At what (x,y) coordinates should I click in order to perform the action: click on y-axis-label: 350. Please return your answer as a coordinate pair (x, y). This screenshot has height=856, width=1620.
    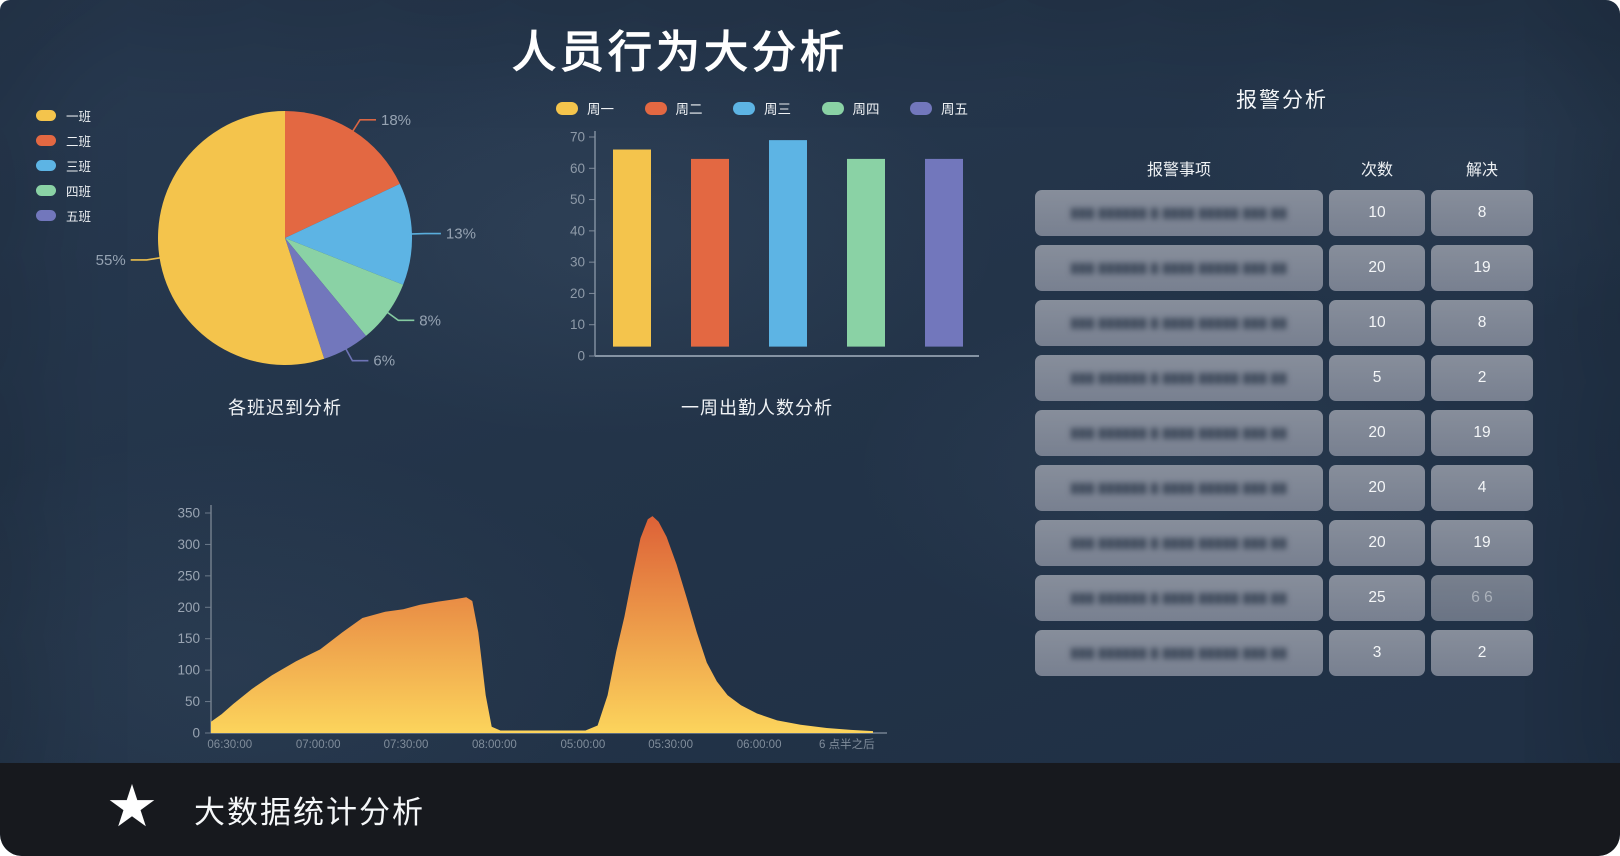
    Looking at the image, I should click on (188, 513).